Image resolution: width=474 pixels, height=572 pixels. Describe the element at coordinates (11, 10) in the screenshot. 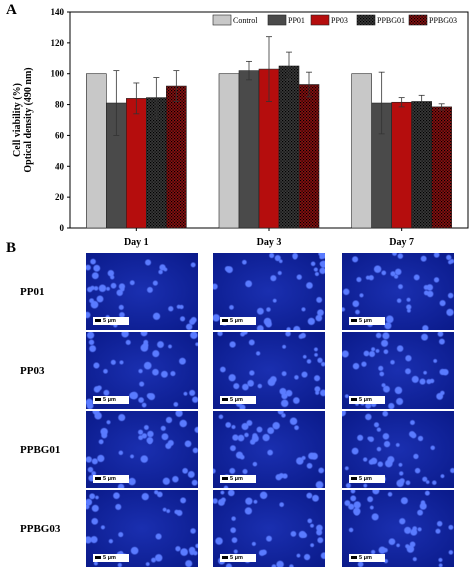

I see `panel-label-a: A` at that location.